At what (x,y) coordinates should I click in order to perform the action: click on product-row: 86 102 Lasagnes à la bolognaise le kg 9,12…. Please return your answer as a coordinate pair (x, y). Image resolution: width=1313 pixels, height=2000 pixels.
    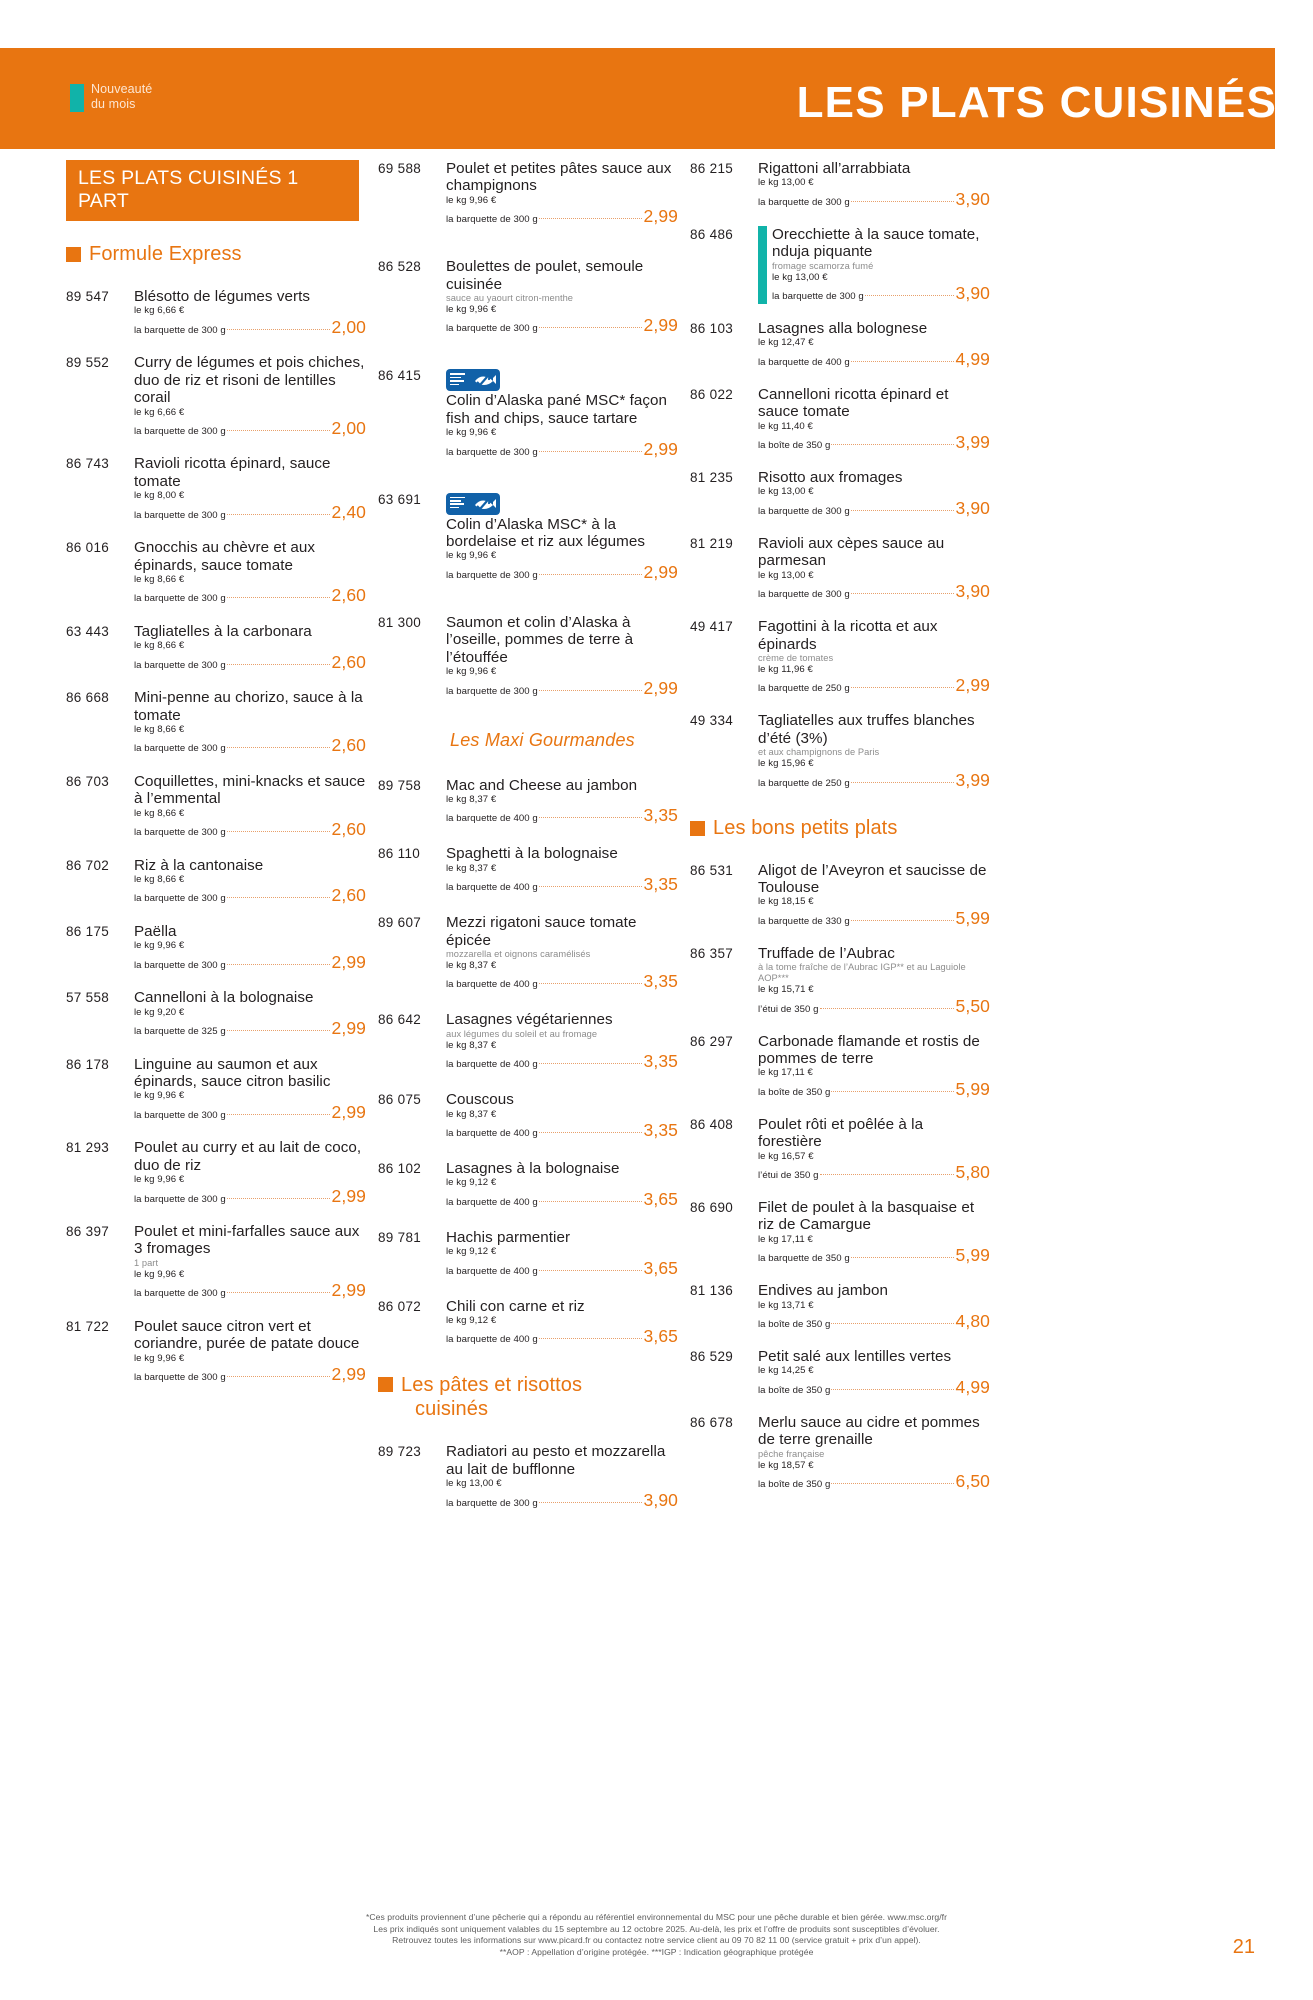
    Looking at the image, I should click on (528, 1185).